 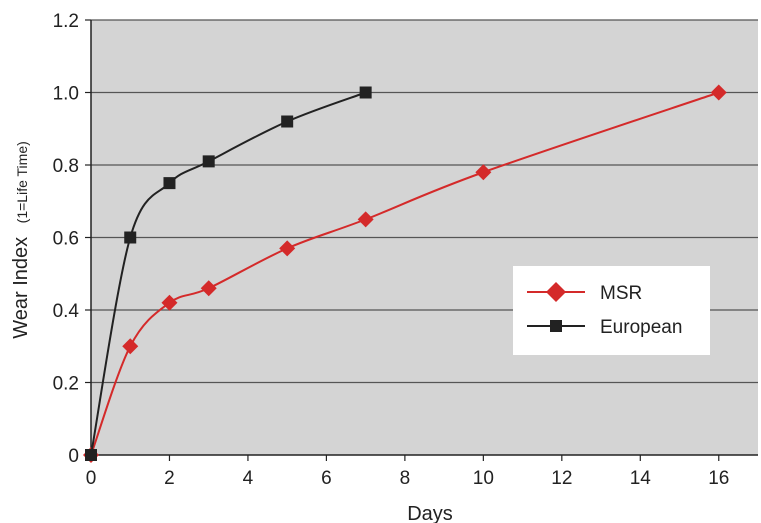 I want to click on x-tick-label-0: 0, so click(x=91, y=478).